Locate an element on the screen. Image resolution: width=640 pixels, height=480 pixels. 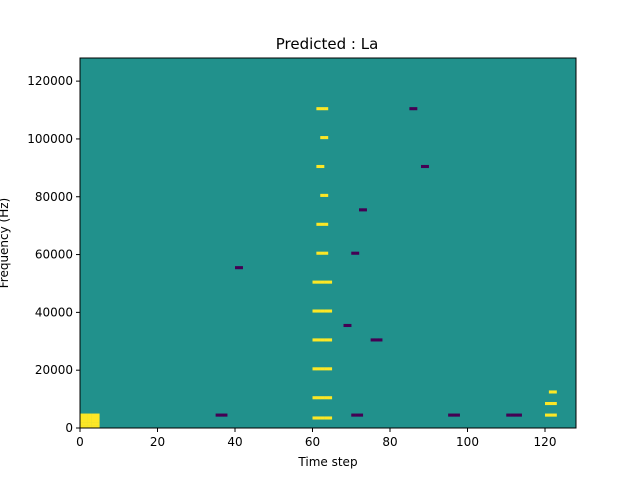
y-tick-label: 100000 is located at coordinates (50, 139).